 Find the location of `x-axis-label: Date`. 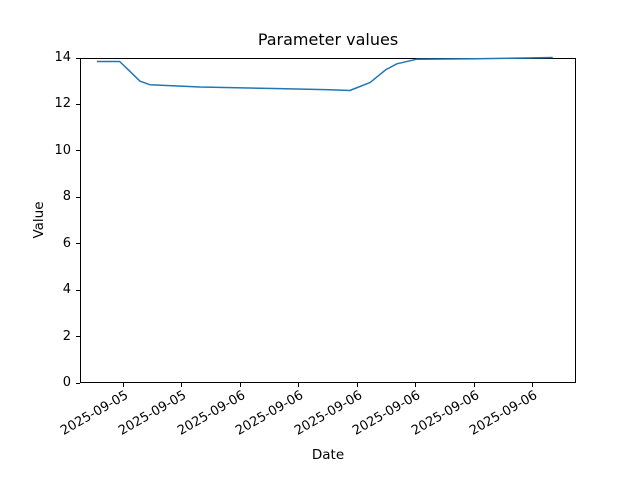

x-axis-label: Date is located at coordinates (328, 455).